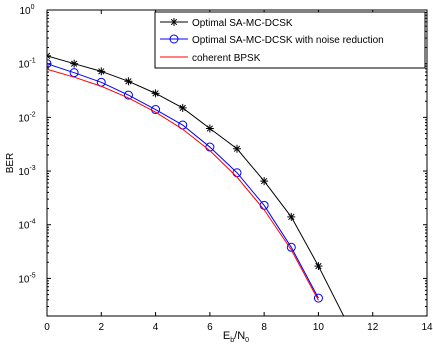  I want to click on x-tick-label: 12, so click(373, 327).